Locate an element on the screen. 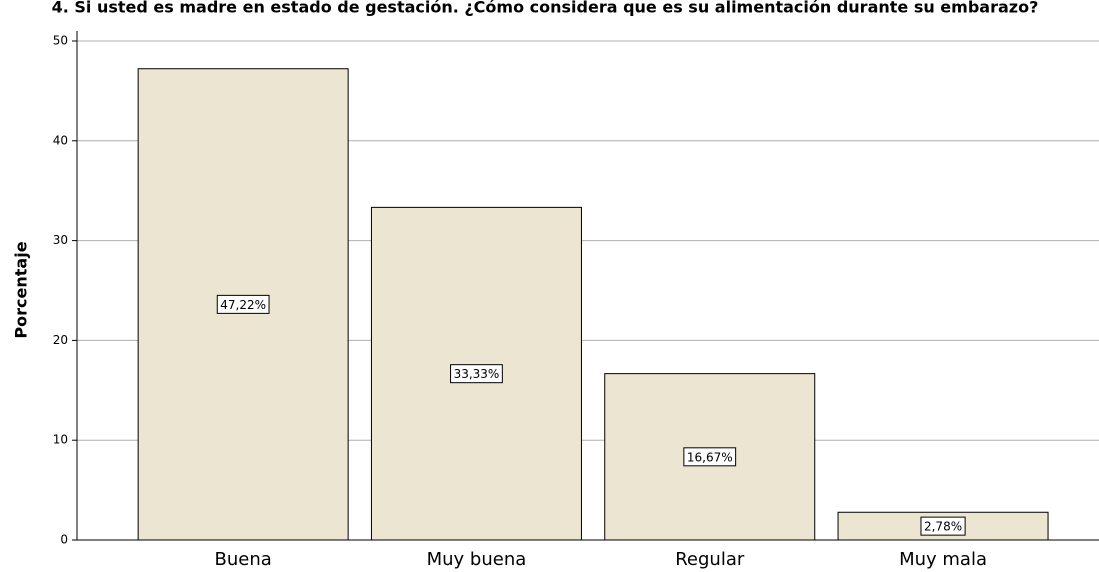 This screenshot has width=1099, height=572. x-tick-label: Muy buena is located at coordinates (477, 559).